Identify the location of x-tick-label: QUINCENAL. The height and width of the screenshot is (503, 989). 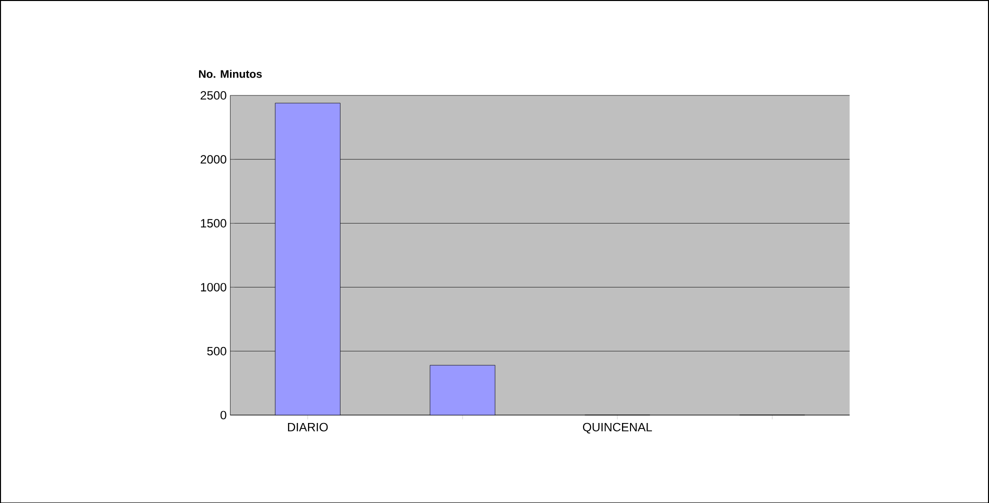
(617, 428).